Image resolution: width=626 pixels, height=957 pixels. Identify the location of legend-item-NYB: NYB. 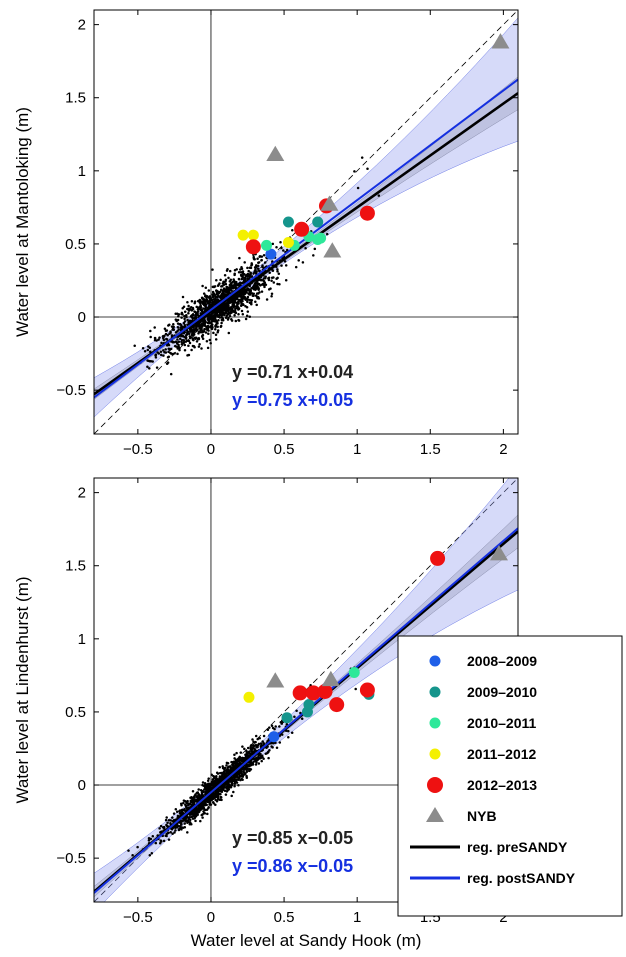
(461, 815).